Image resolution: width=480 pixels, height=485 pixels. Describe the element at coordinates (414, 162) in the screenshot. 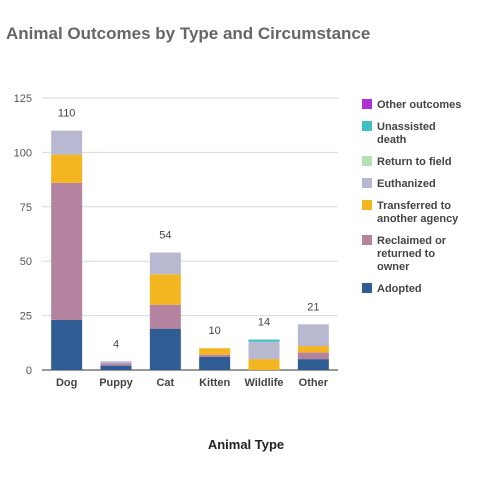

I see `legend-label-return-to-field: Return to field` at that location.